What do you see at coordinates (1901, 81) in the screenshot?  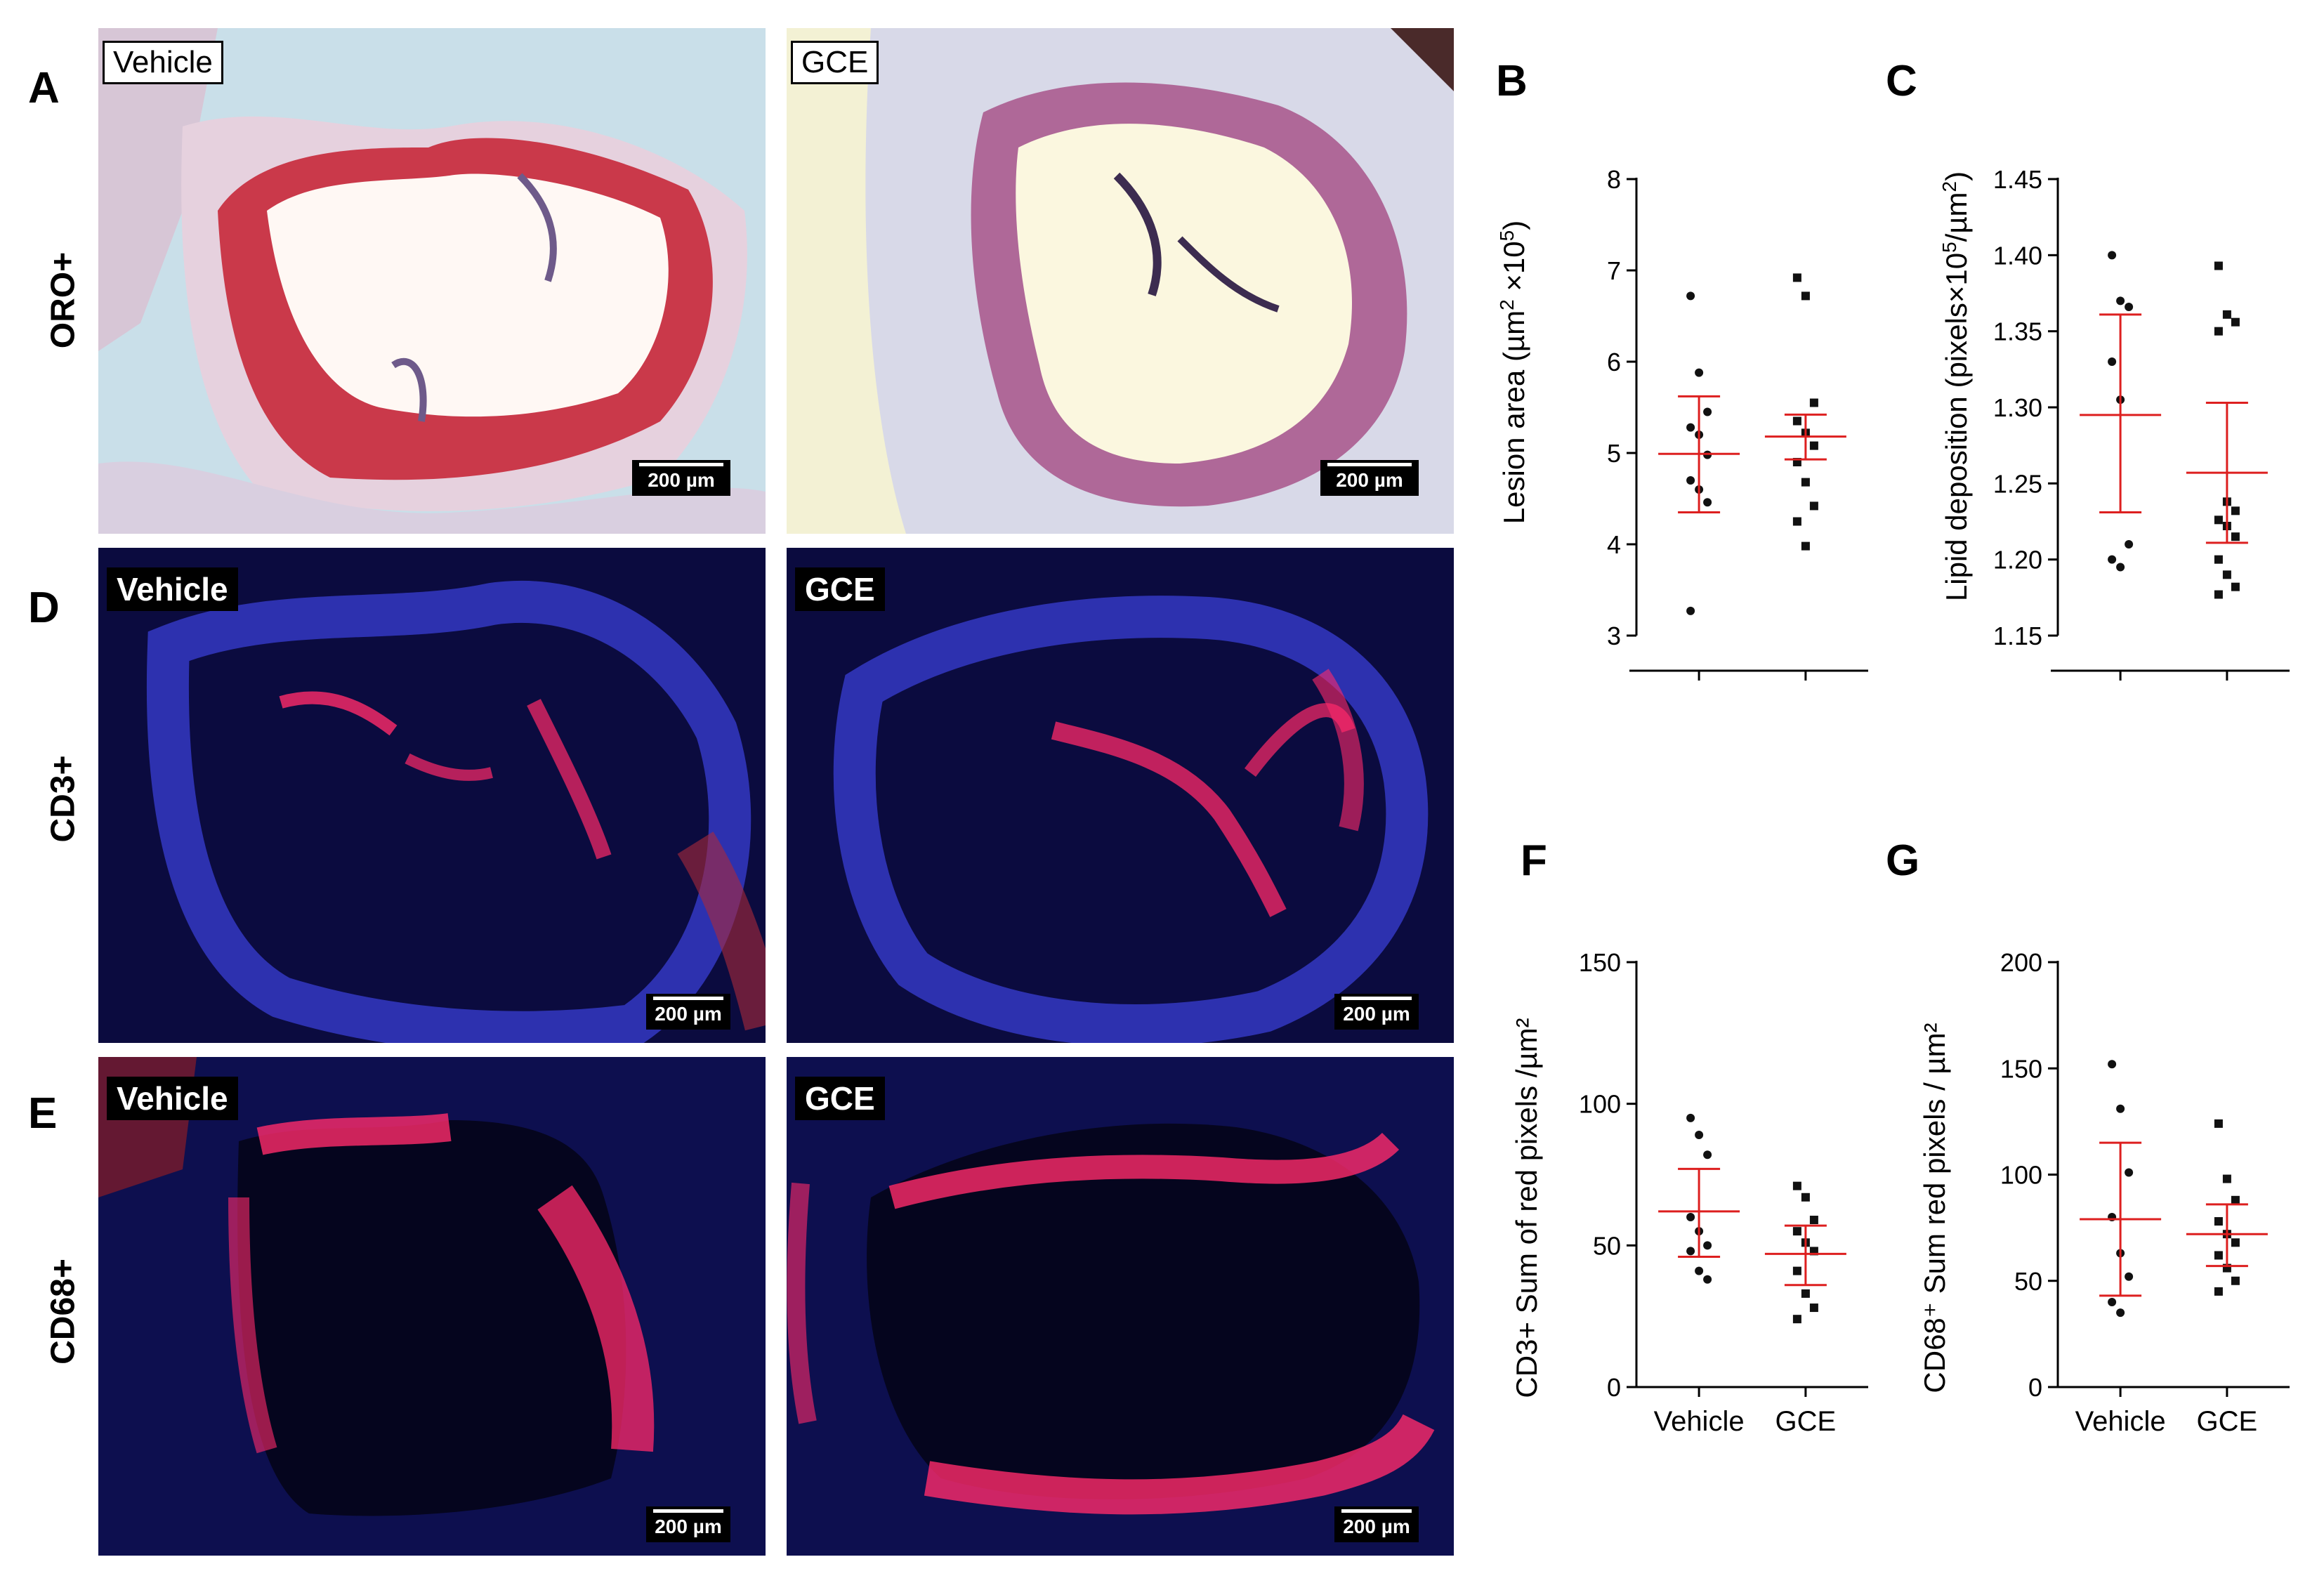 I see `panel-letter-c: C` at bounding box center [1901, 81].